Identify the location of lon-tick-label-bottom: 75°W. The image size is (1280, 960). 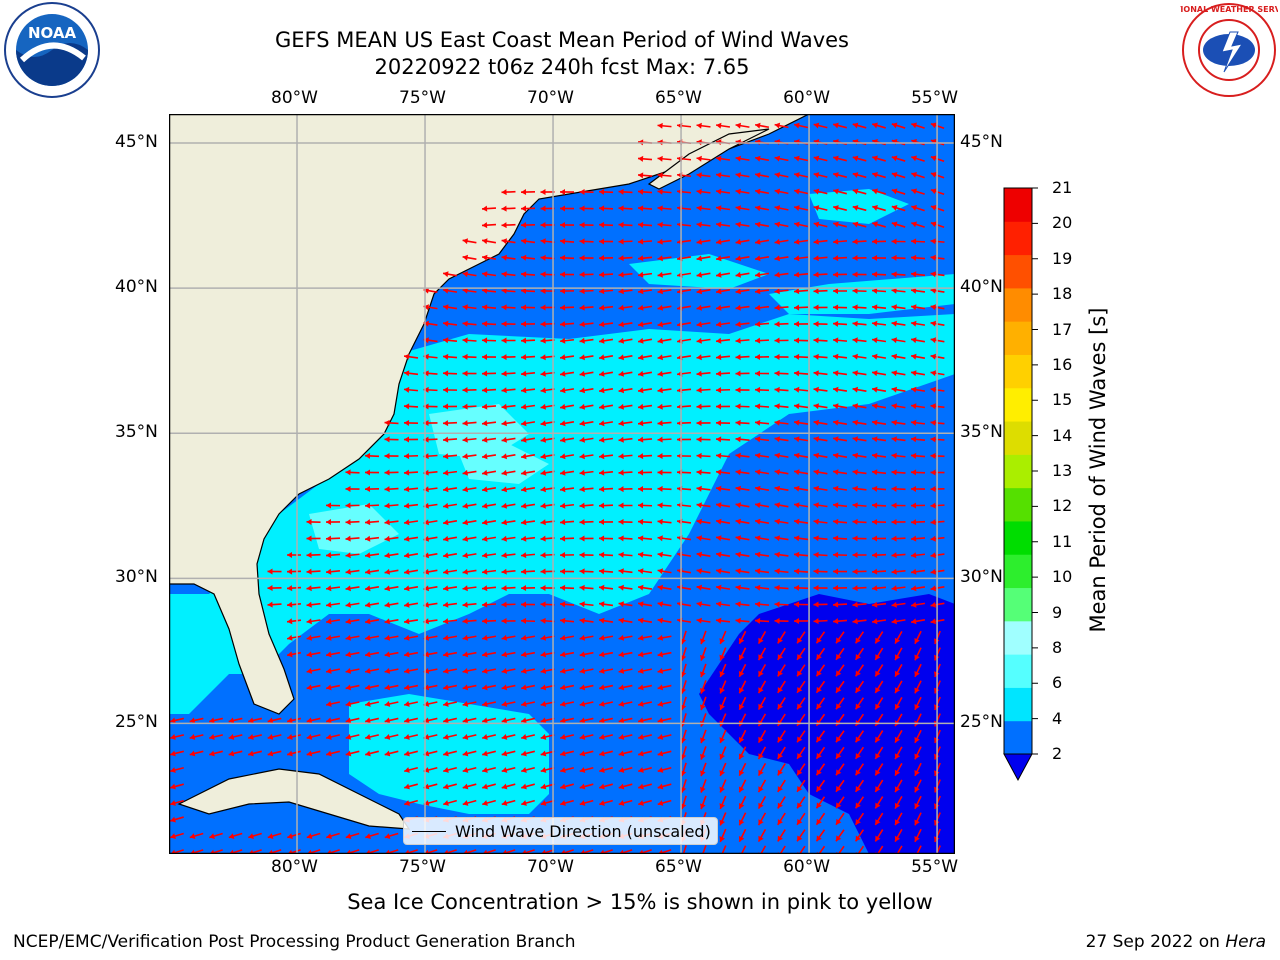
(422, 867).